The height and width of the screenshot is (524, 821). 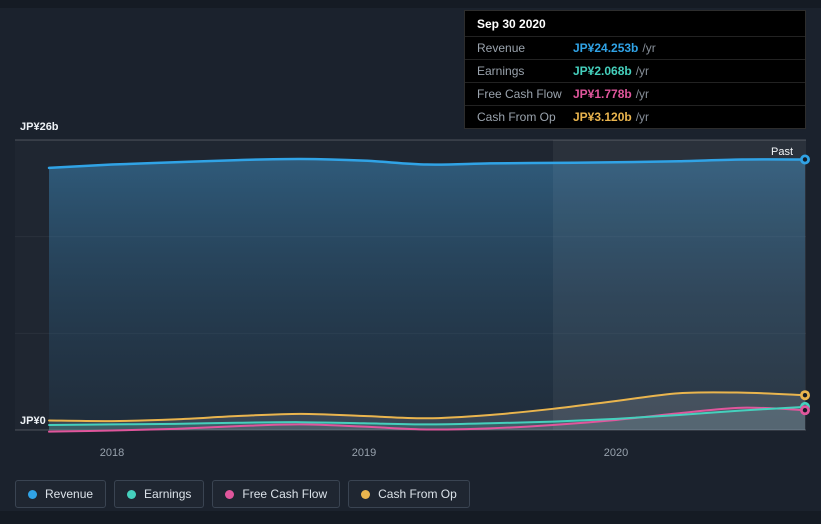 What do you see at coordinates (642, 71) in the screenshot?
I see `tooltip-suffix-earnings: /yr` at bounding box center [642, 71].